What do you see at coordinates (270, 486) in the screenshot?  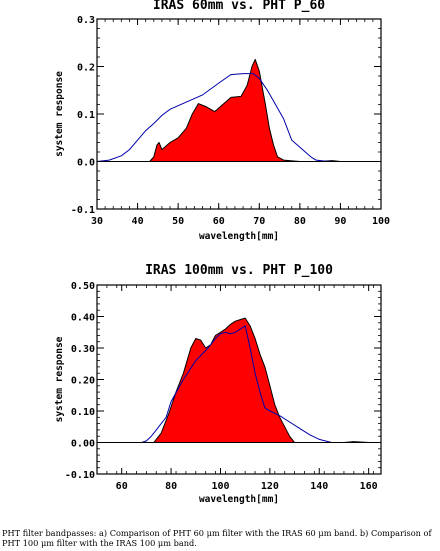 I see `x-tick-label: 120` at bounding box center [270, 486].